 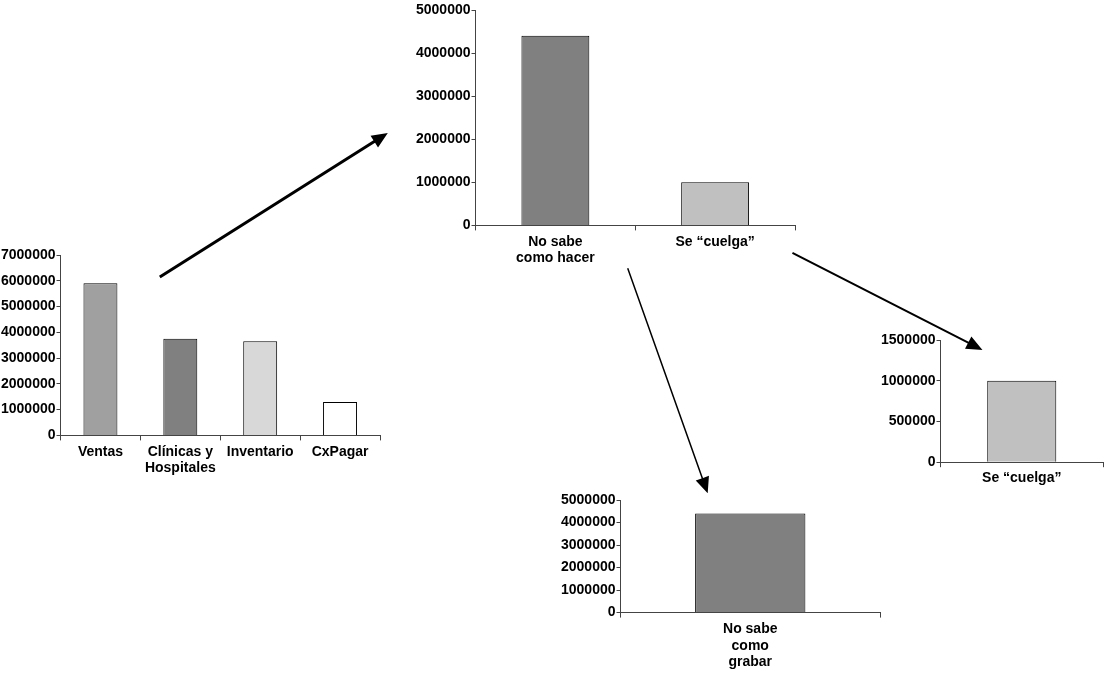 What do you see at coordinates (28, 279) in the screenshot?
I see `y-tick-label: 6000000` at bounding box center [28, 279].